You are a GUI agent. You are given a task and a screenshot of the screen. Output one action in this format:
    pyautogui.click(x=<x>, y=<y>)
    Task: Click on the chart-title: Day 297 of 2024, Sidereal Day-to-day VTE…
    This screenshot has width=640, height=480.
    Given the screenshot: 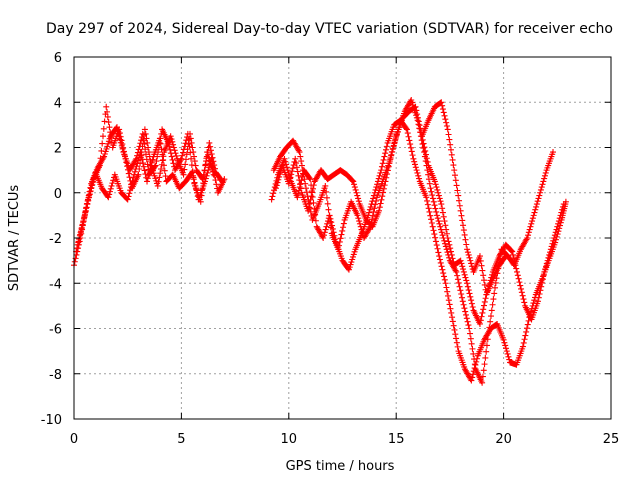 What is the action you would take?
    pyautogui.click(x=329, y=29)
    